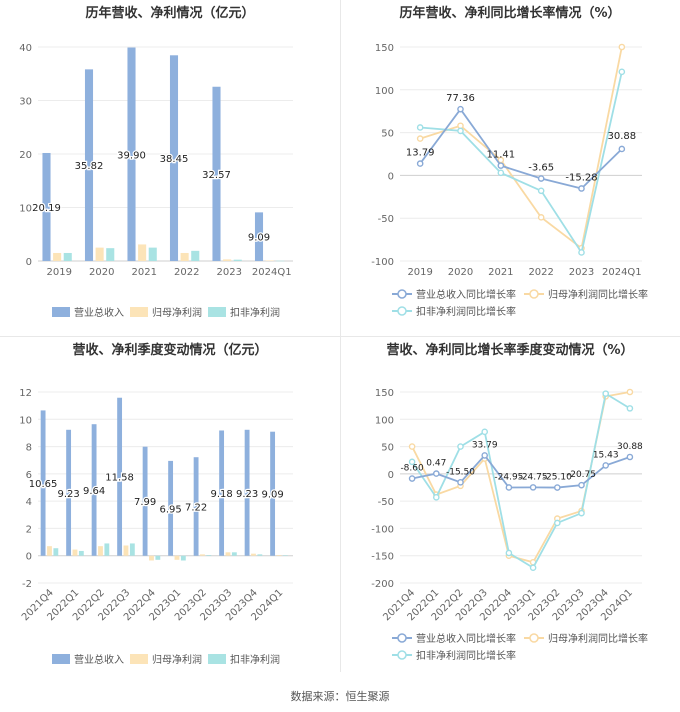 The image size is (680, 712). I want to click on y-tick-label: -2, so click(27, 584).